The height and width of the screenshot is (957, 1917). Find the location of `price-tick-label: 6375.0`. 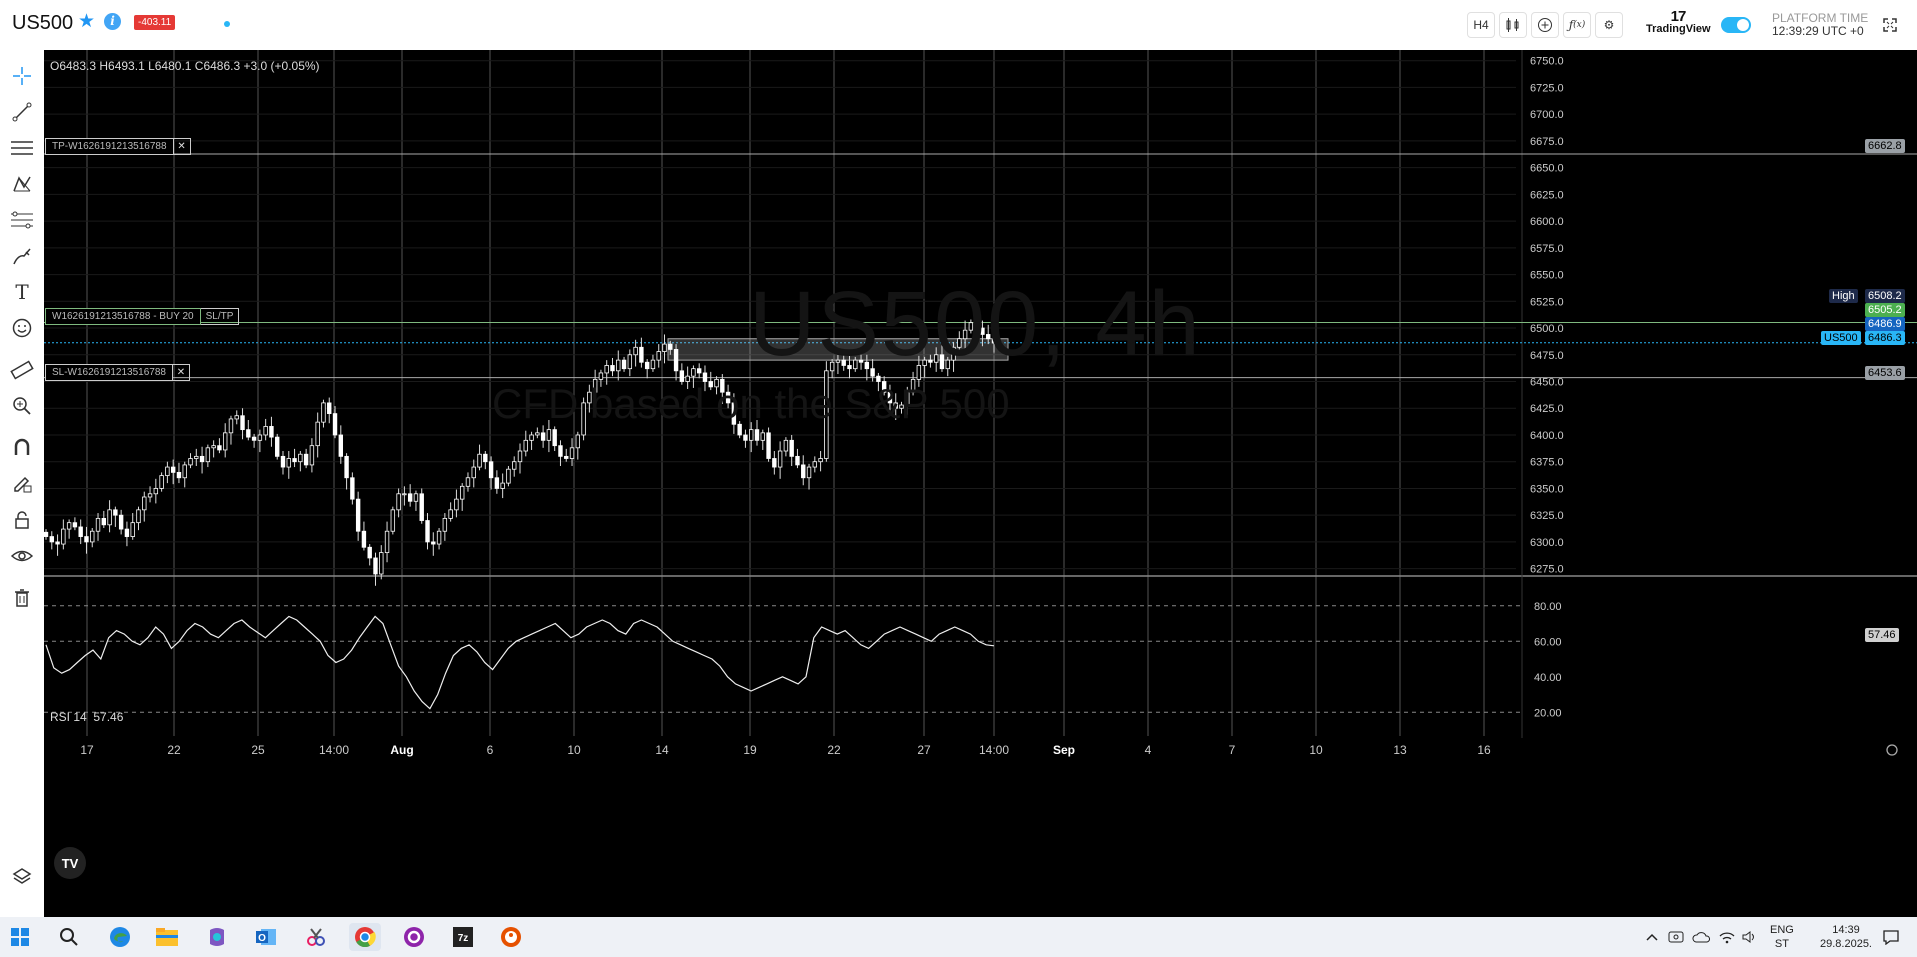

price-tick-label: 6375.0 is located at coordinates (1547, 463).